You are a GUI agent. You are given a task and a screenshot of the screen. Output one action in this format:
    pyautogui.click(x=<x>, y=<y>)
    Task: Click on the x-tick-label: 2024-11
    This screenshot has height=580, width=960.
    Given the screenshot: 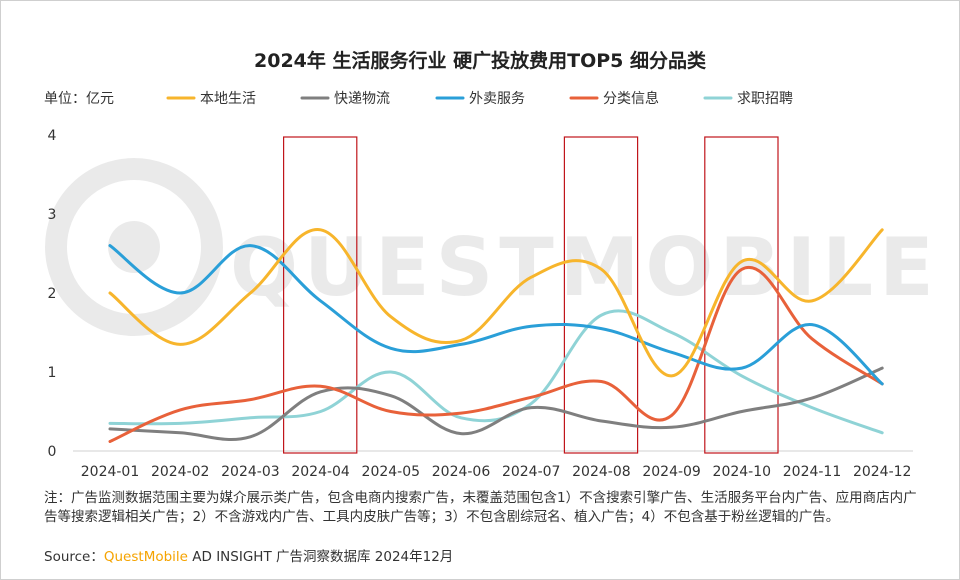 What is the action you would take?
    pyautogui.click(x=812, y=472)
    